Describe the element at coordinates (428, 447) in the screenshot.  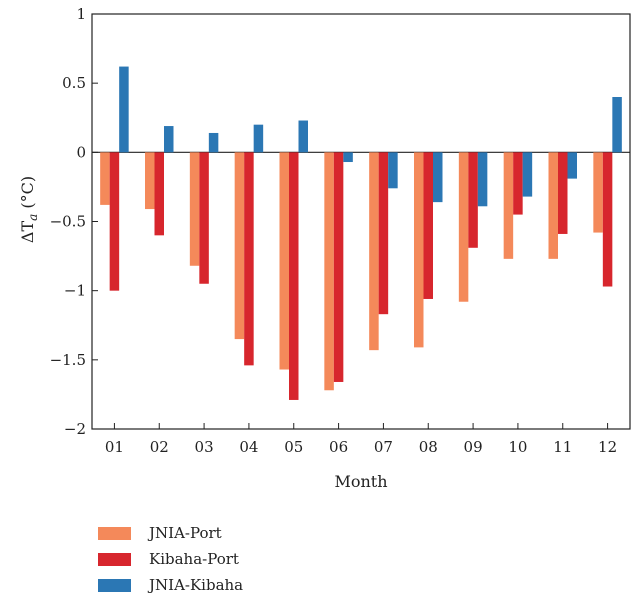
I see `x-tick-label: 08` at that location.